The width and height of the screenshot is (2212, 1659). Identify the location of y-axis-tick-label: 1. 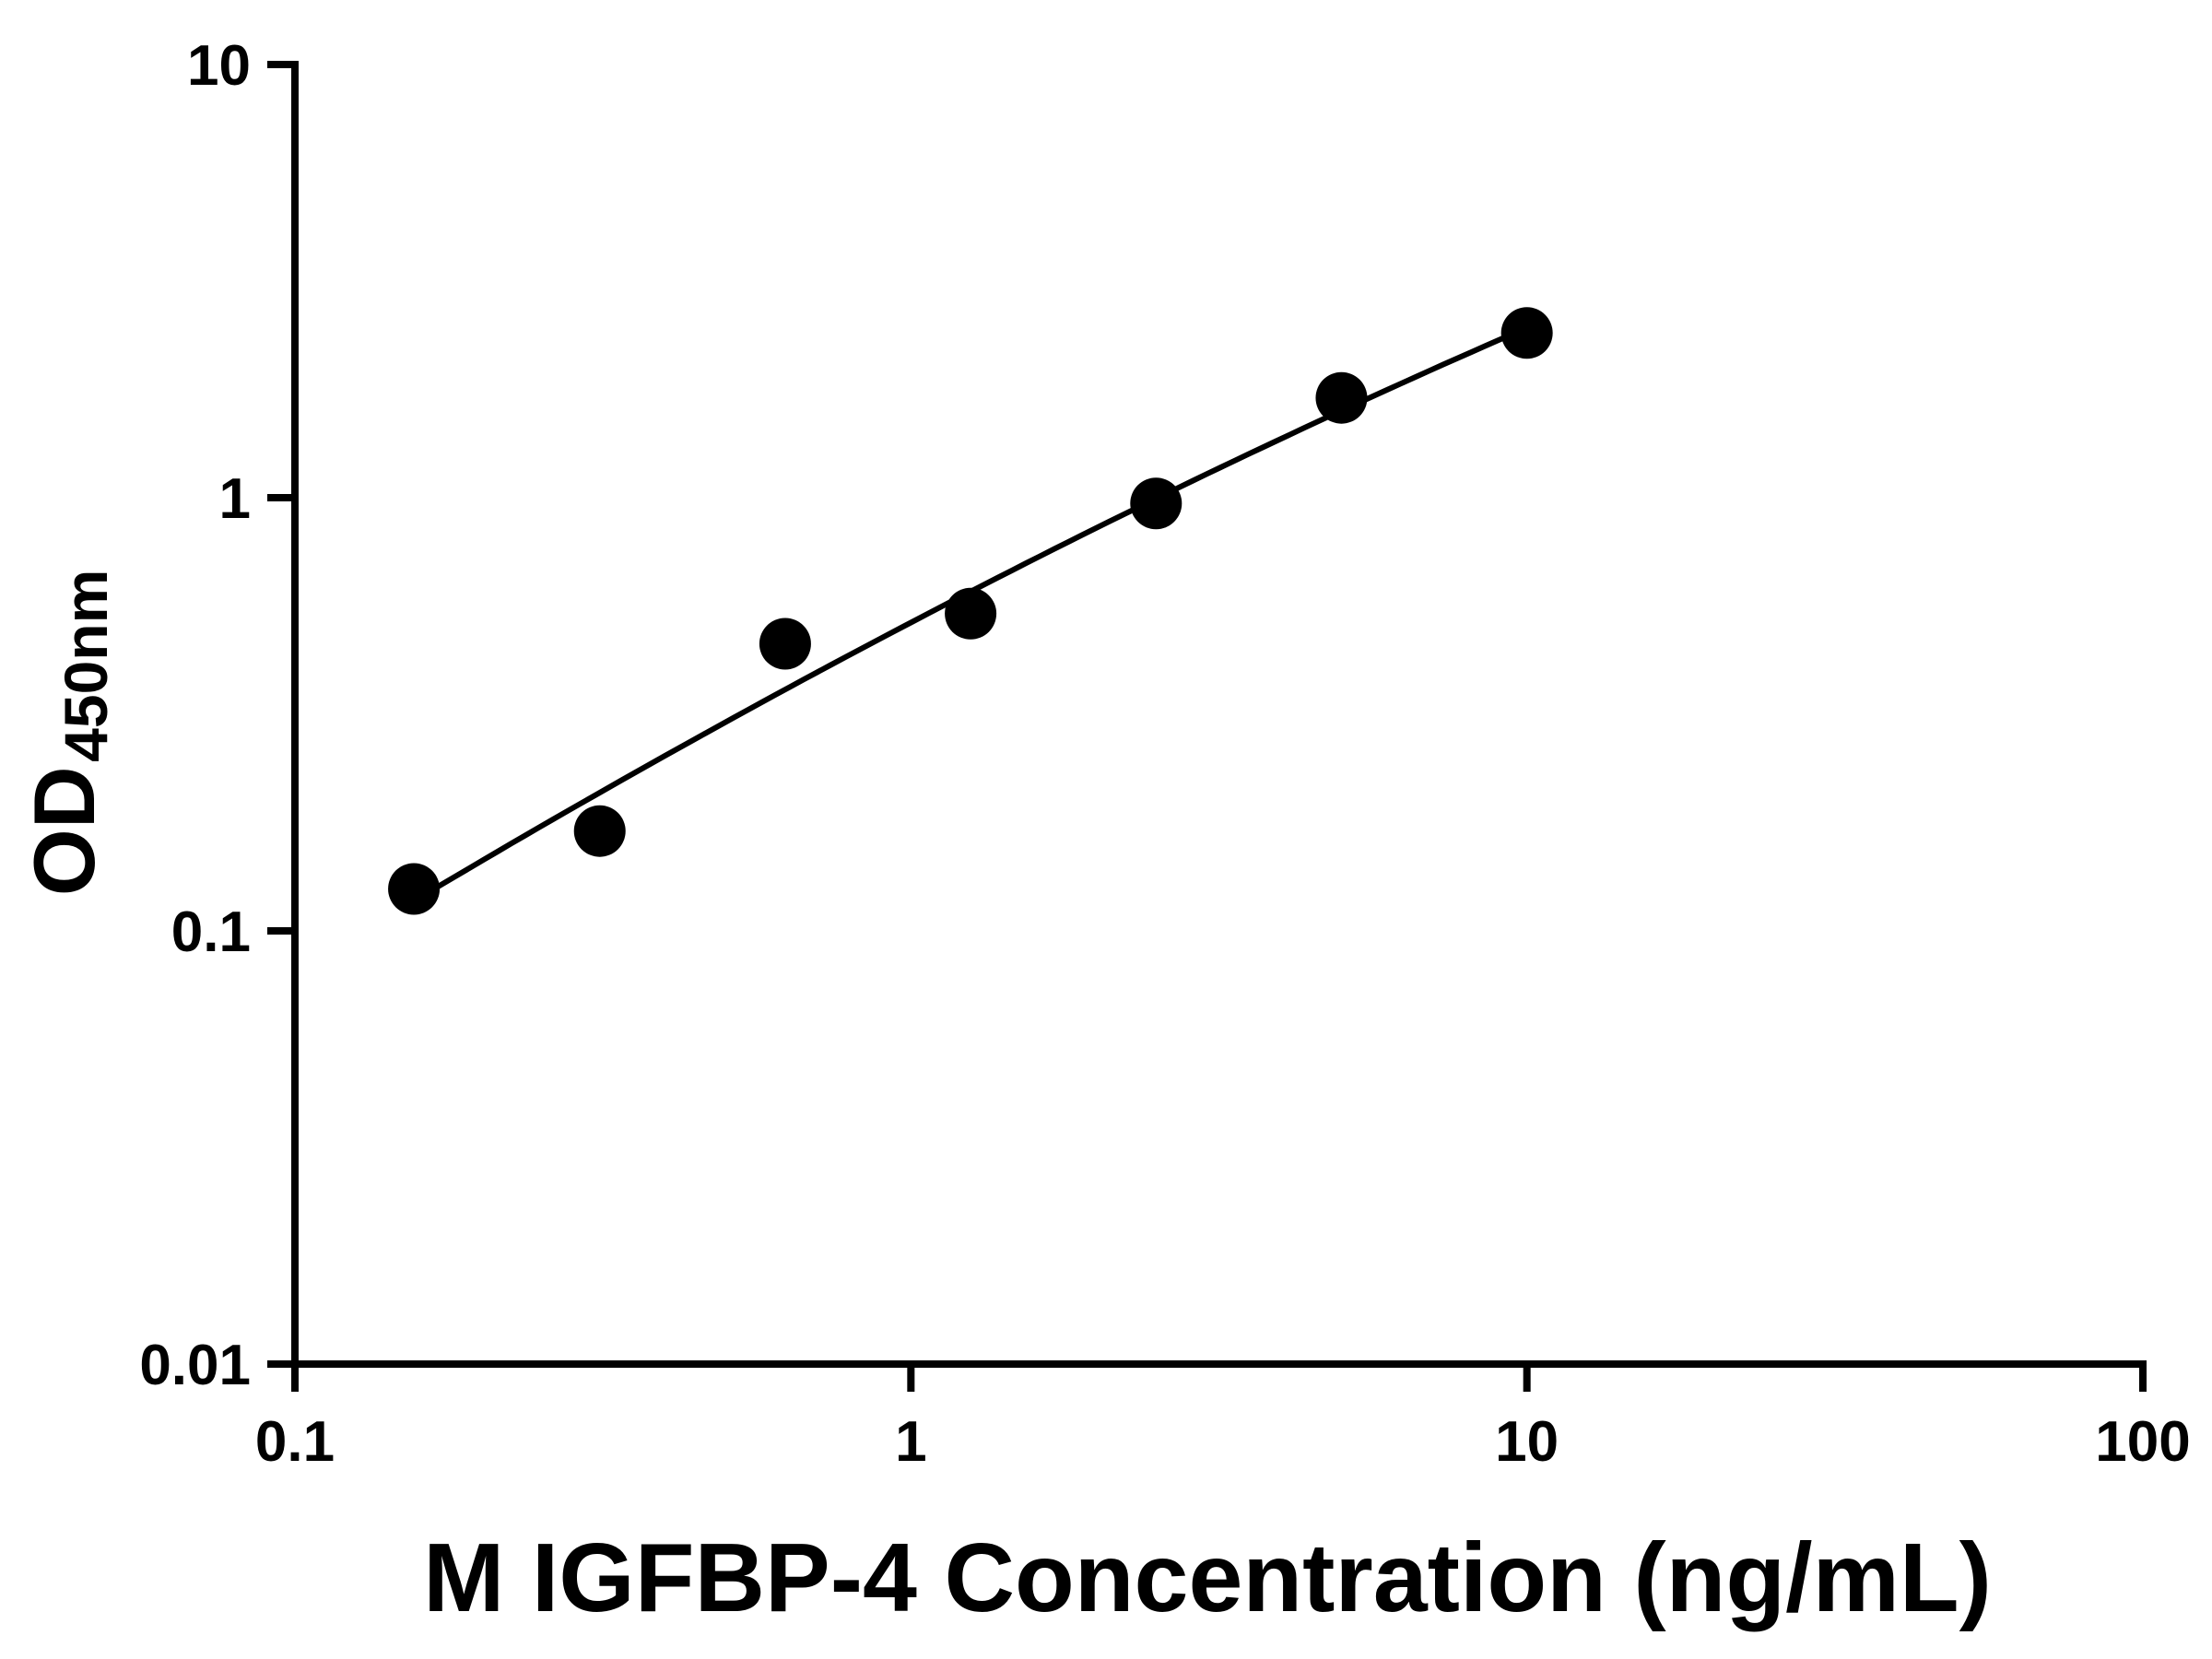
(235, 499).